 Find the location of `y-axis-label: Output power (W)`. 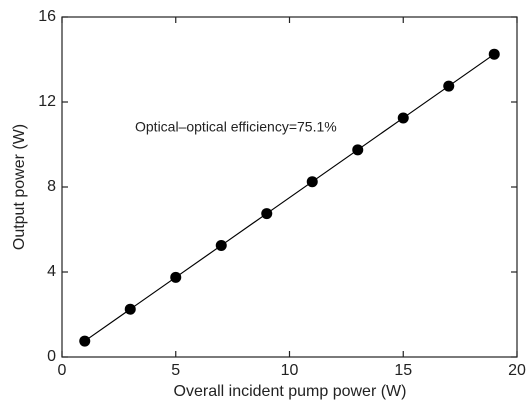

y-axis-label: Output power (W) is located at coordinates (19, 187).